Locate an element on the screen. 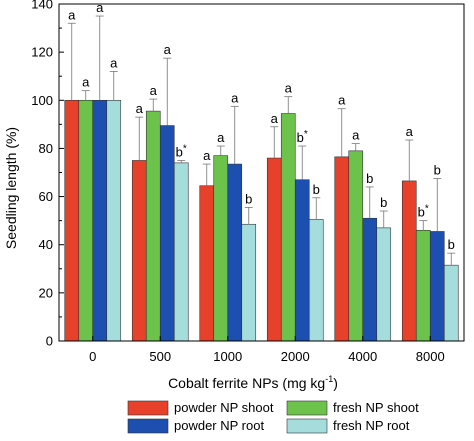 The image size is (474, 441). y-axis-ticks: 0 20 40 60 80 100 120 140 is located at coordinates (47, 174).